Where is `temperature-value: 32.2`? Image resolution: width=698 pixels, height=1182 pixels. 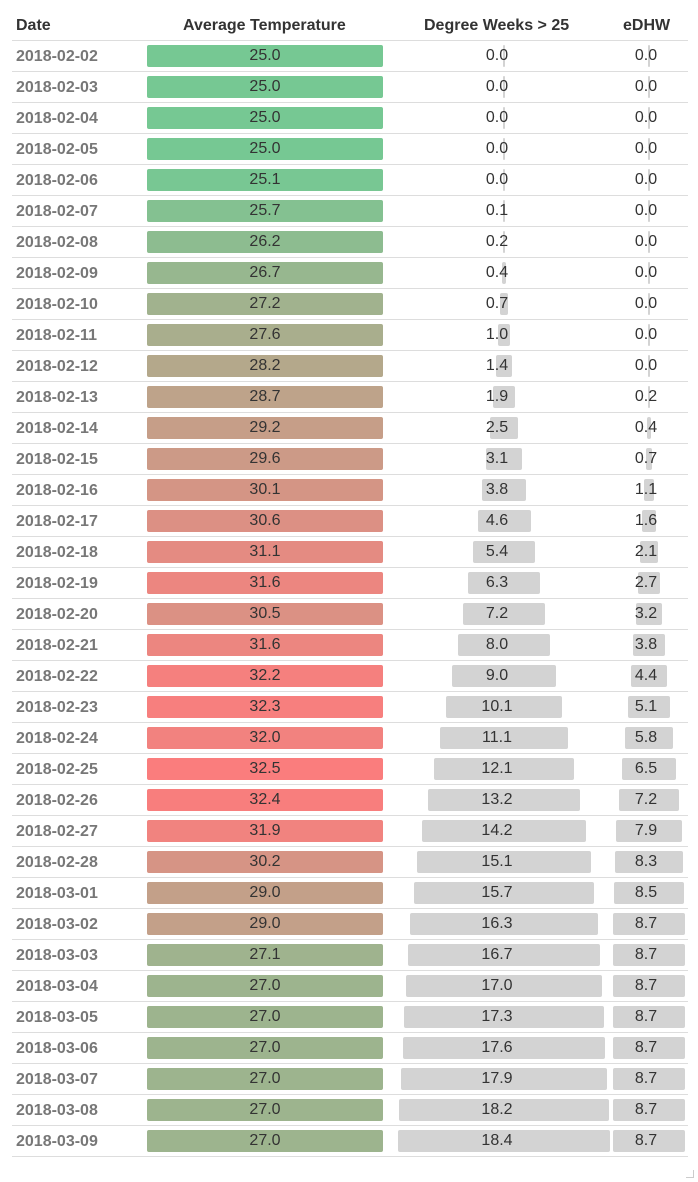 temperature-value: 32.2 is located at coordinates (265, 675).